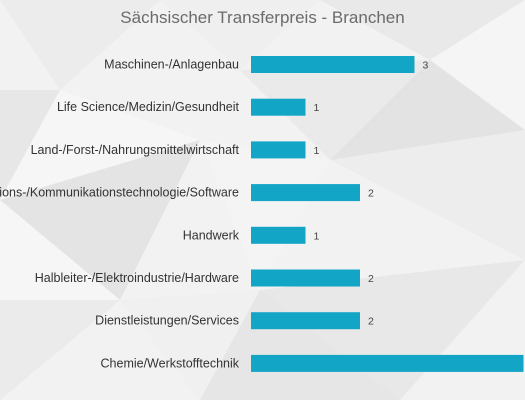  What do you see at coordinates (167, 321) in the screenshot?
I see `category-label: Dienstleistungen/Services` at bounding box center [167, 321].